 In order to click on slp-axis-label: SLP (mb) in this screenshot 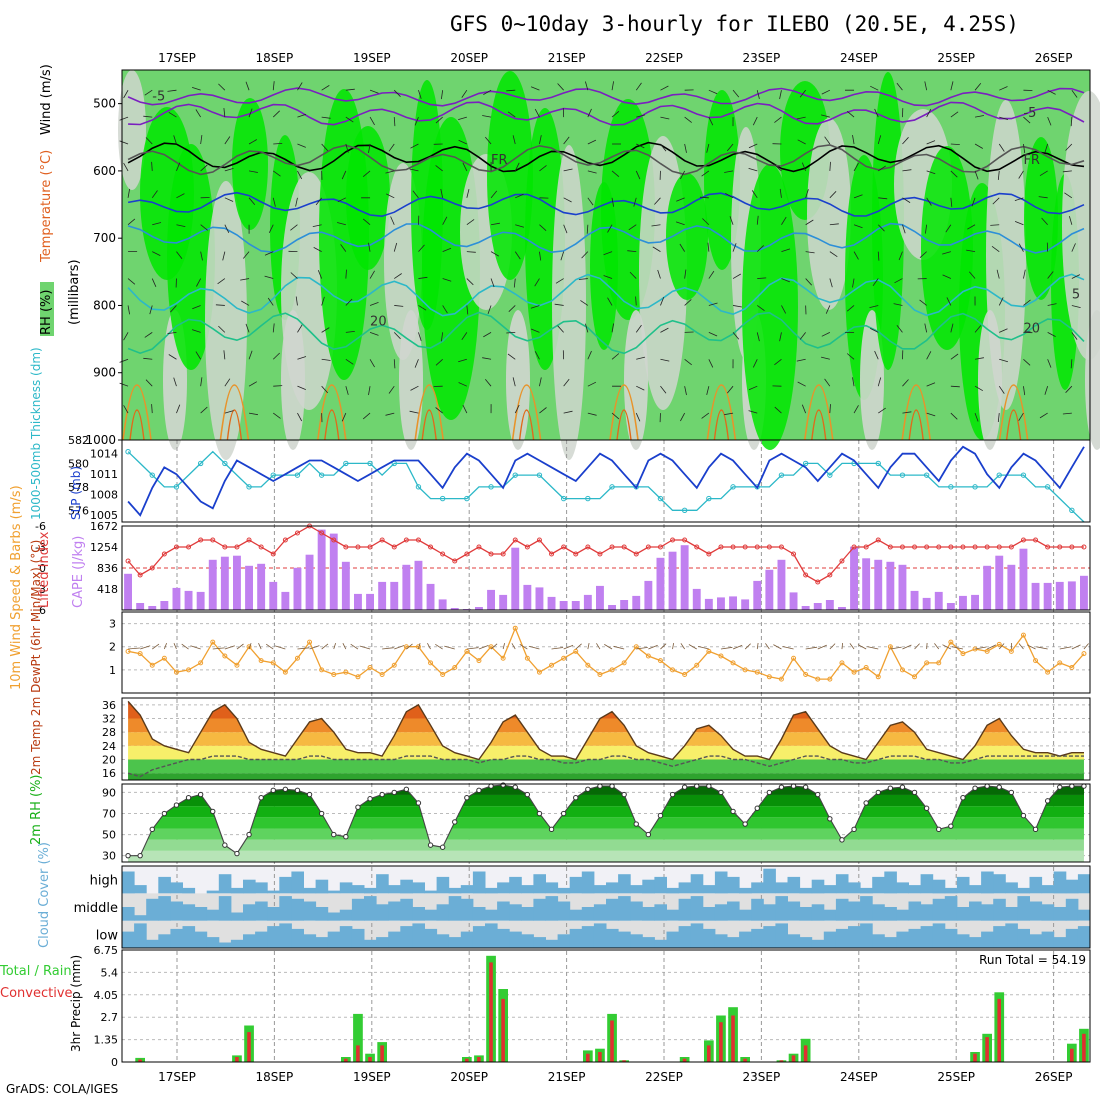, I will do `click(76, 493)`.